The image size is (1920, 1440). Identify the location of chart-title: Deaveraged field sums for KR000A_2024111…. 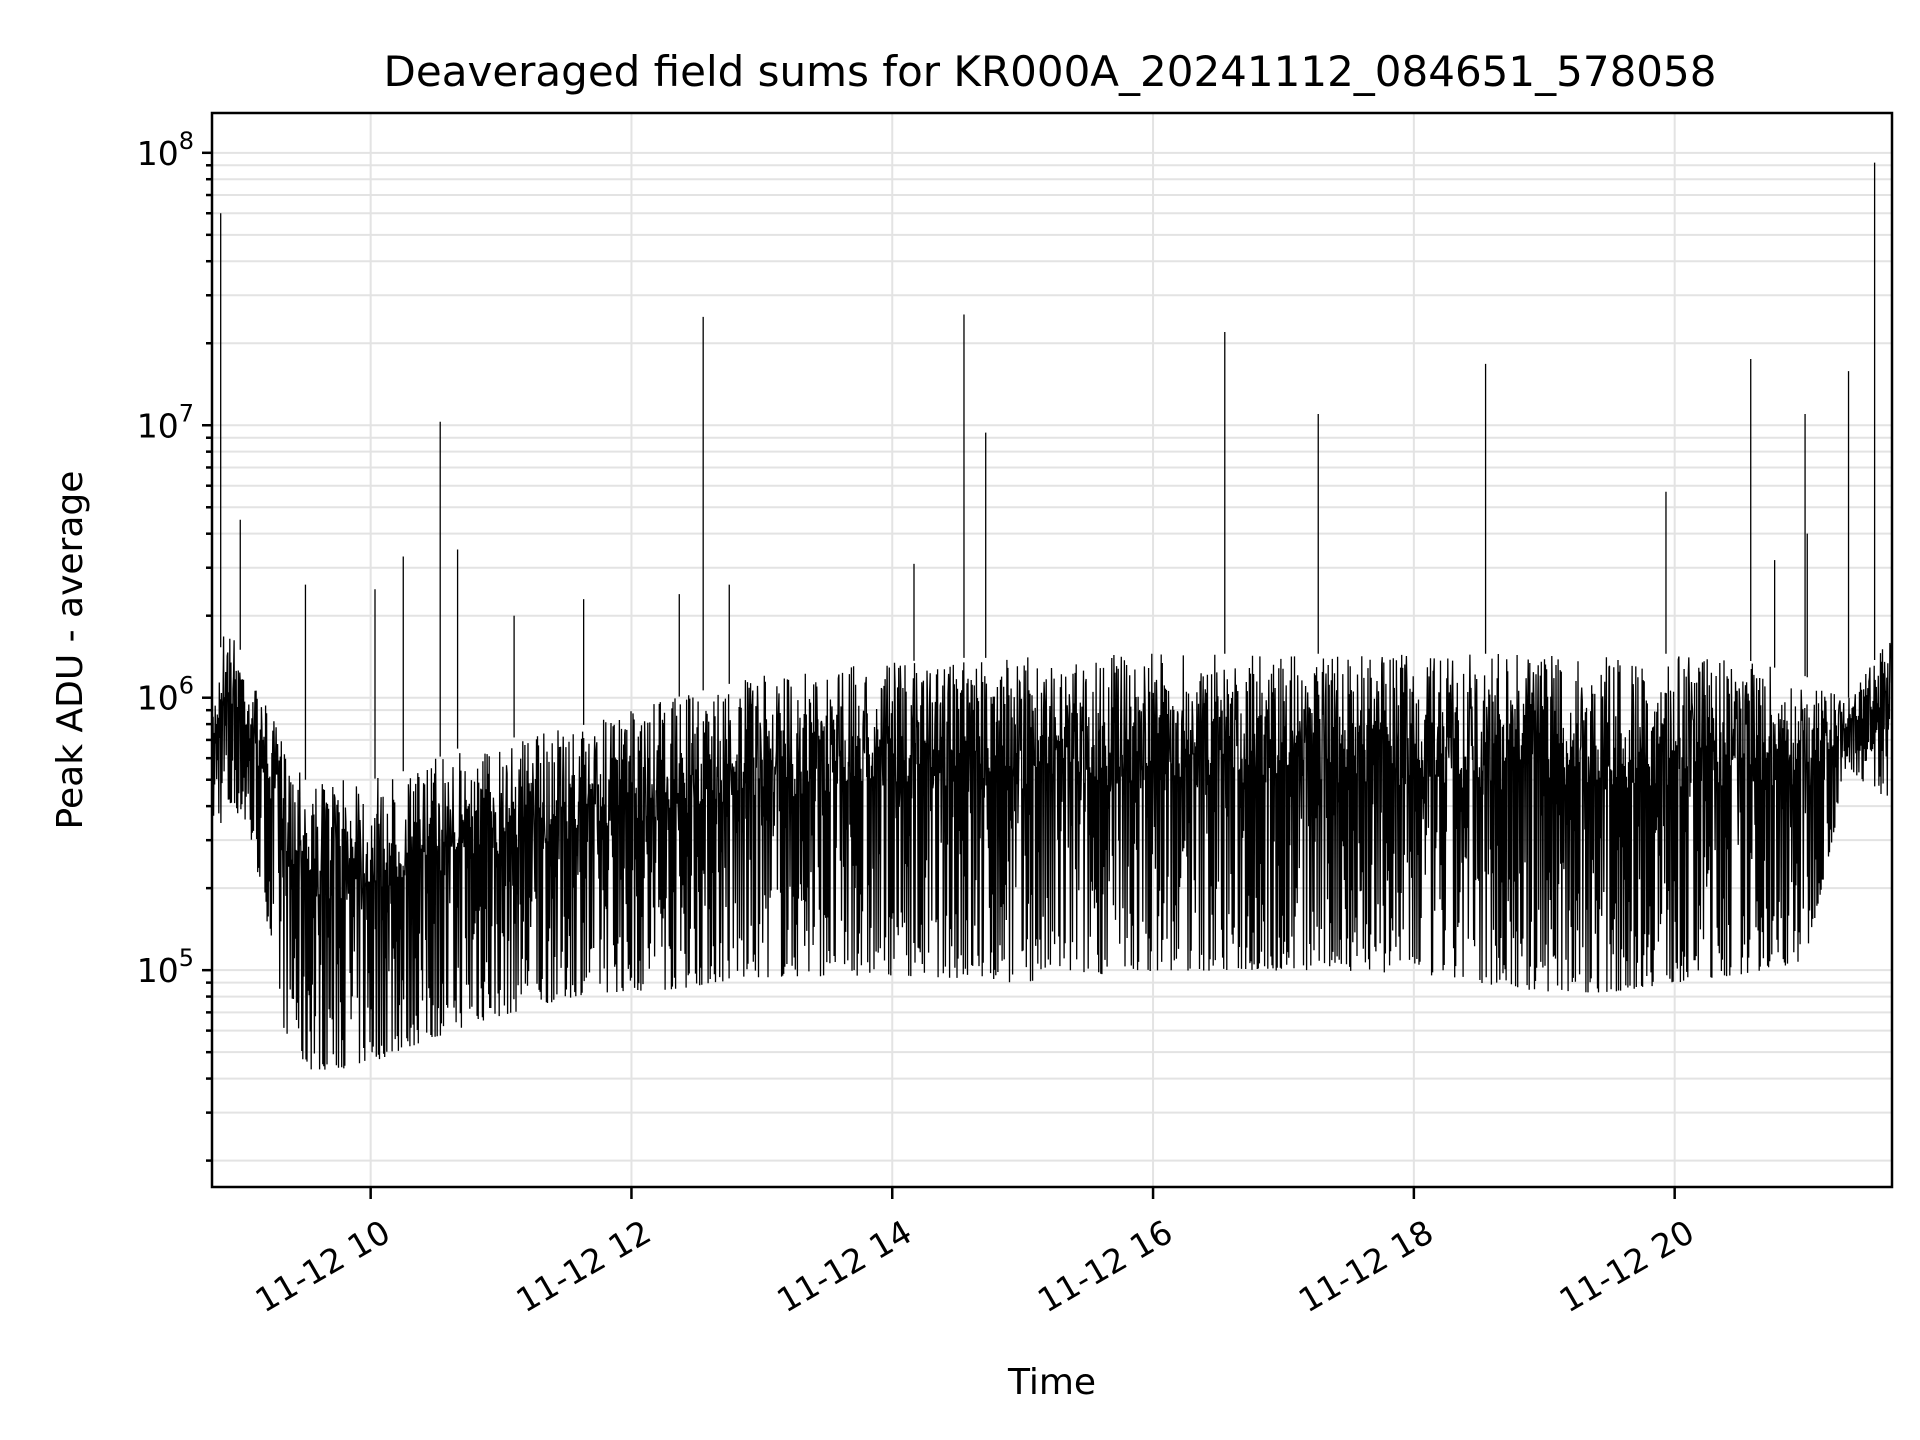
(1050, 71).